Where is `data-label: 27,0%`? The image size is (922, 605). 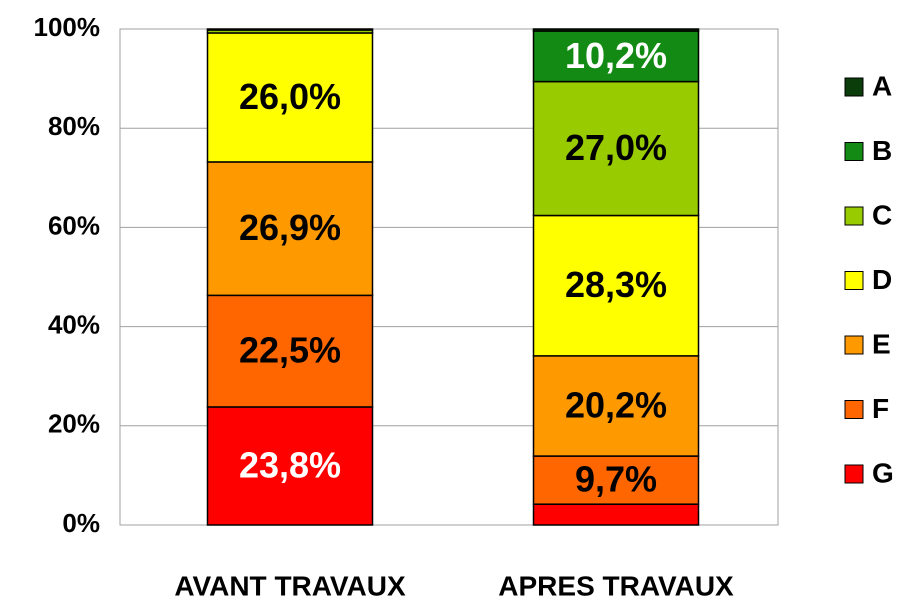
data-label: 27,0% is located at coordinates (616, 147).